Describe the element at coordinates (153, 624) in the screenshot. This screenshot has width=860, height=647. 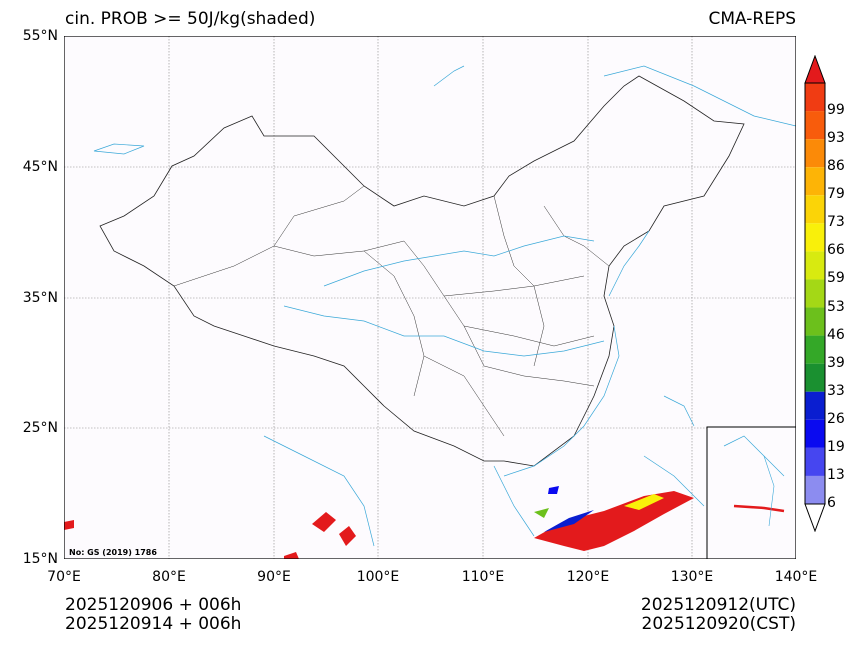
I see `init-time-cst: 2025120914 + 006h` at that location.